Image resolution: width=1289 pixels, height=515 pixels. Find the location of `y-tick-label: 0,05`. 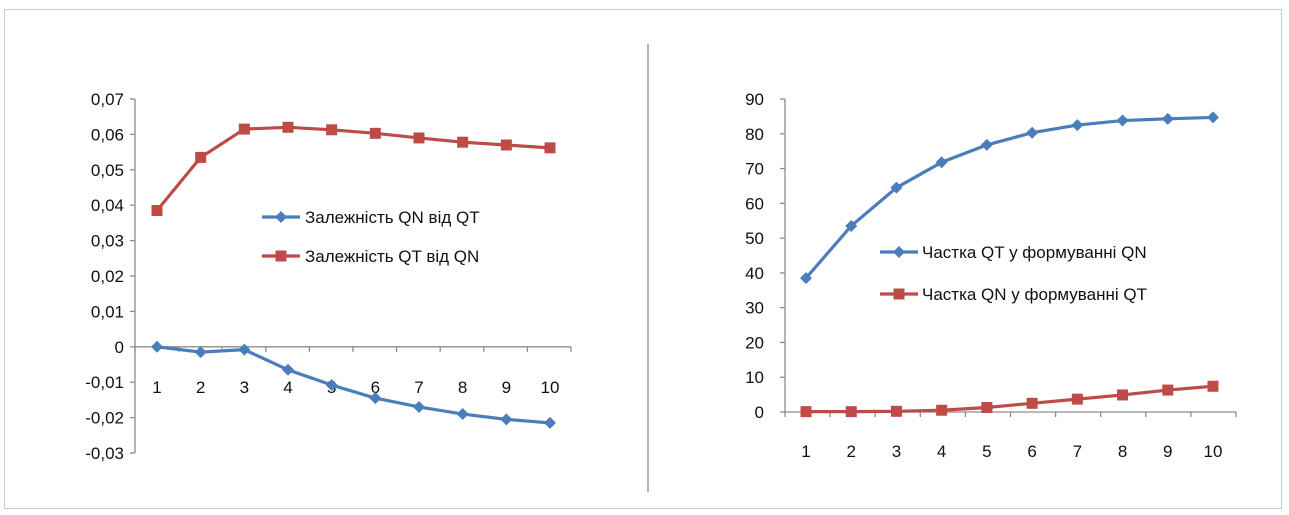

y-tick-label: 0,05 is located at coordinates (107, 170).